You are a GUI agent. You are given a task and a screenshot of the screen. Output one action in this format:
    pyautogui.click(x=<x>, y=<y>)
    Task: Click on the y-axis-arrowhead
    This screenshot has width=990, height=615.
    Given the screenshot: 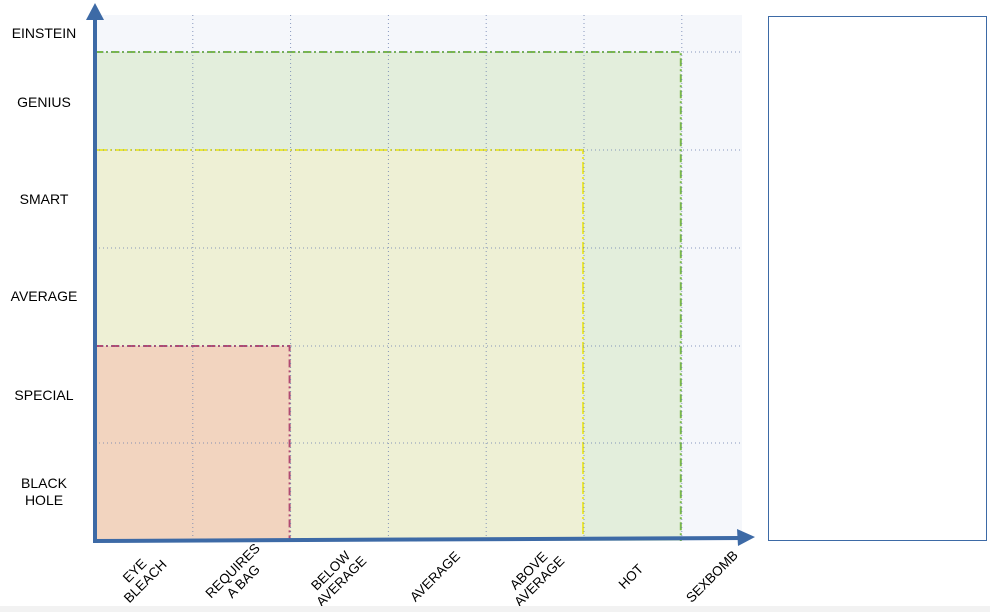 What is the action you would take?
    pyautogui.click(x=95, y=11)
    